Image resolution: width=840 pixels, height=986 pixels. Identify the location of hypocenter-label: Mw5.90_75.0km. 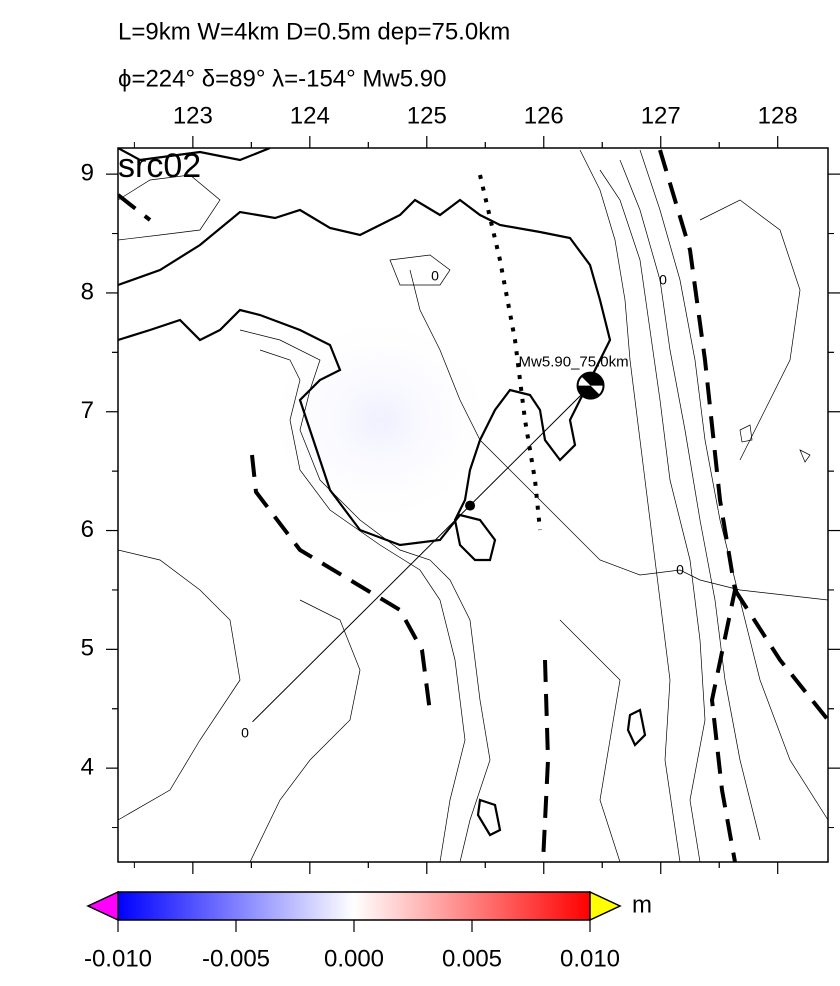
(574, 362).